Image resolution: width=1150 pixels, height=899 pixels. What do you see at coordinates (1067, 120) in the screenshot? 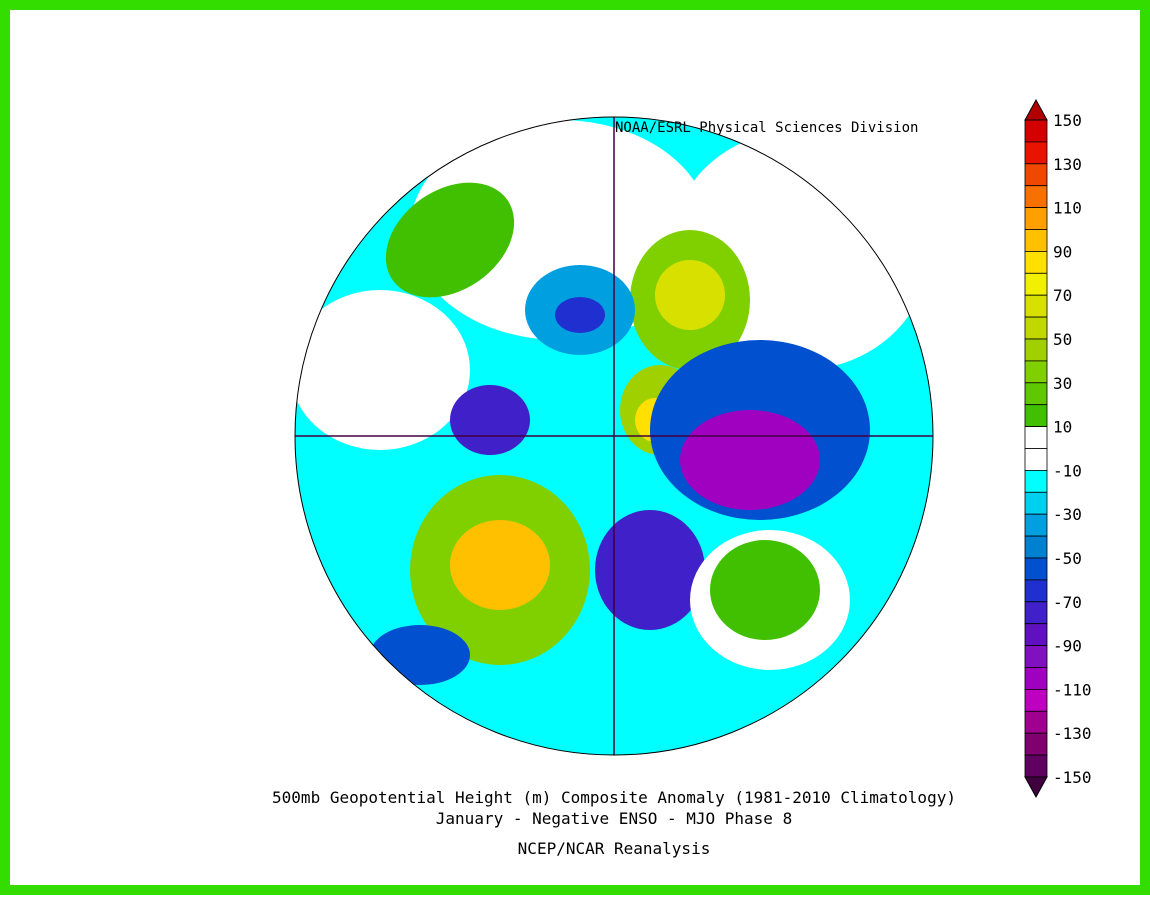
I see `colorbar-label: 150` at bounding box center [1067, 120].